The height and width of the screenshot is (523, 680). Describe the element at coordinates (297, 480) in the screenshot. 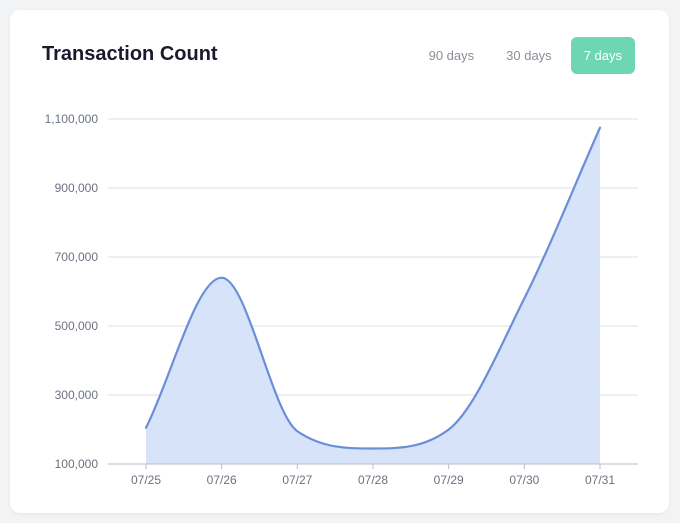

I see `x-tick-label: 07/27` at that location.